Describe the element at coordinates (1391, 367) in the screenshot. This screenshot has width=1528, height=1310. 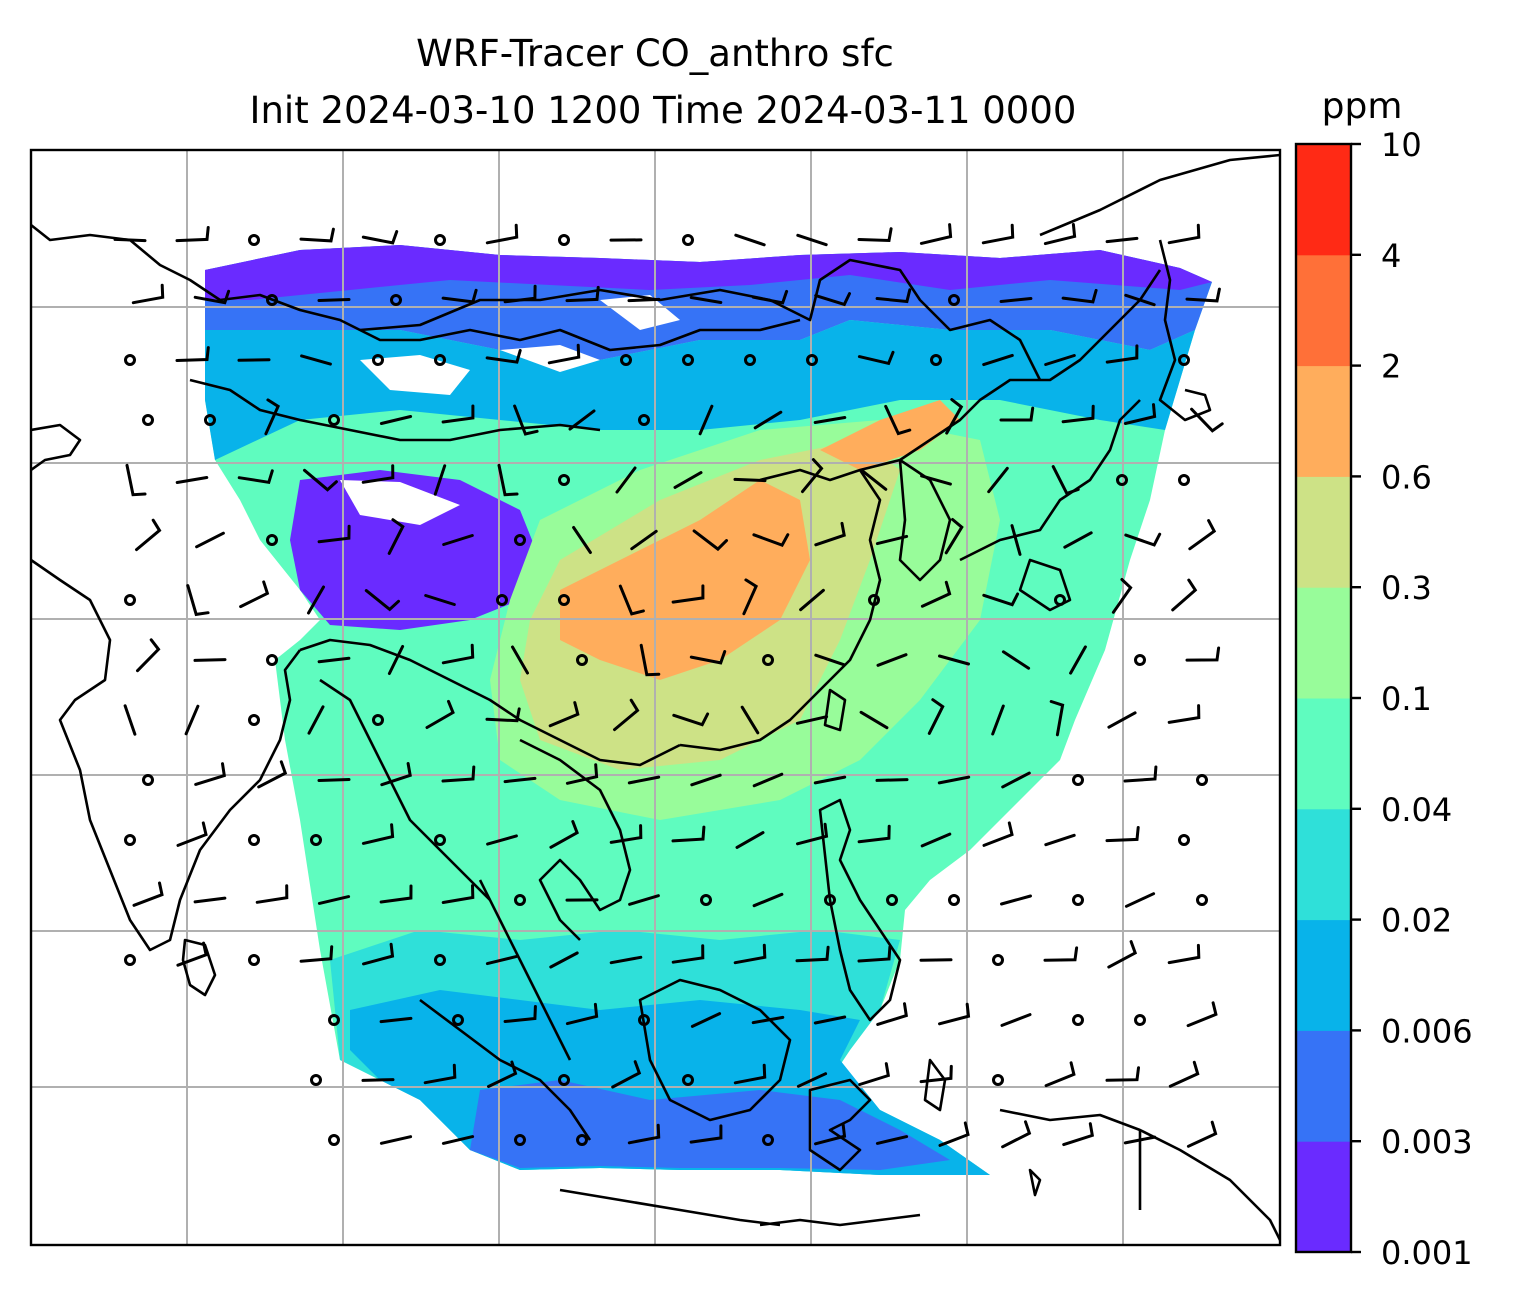
I see `colorbar-tick-label: 2` at that location.